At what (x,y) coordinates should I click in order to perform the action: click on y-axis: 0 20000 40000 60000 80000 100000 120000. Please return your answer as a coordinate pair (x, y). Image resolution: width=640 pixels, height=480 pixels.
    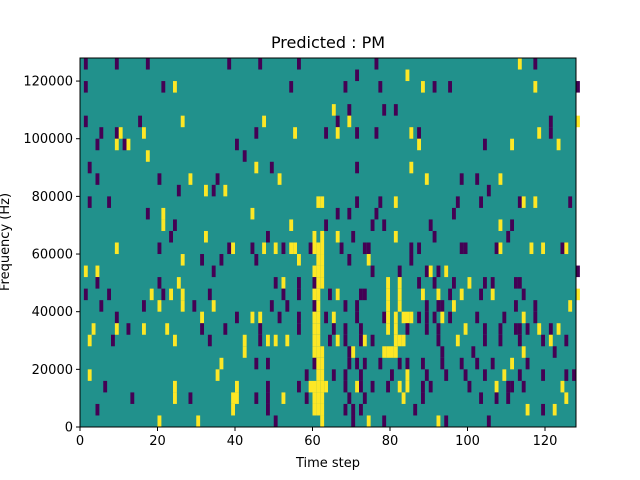
    Looking at the image, I should click on (51, 255).